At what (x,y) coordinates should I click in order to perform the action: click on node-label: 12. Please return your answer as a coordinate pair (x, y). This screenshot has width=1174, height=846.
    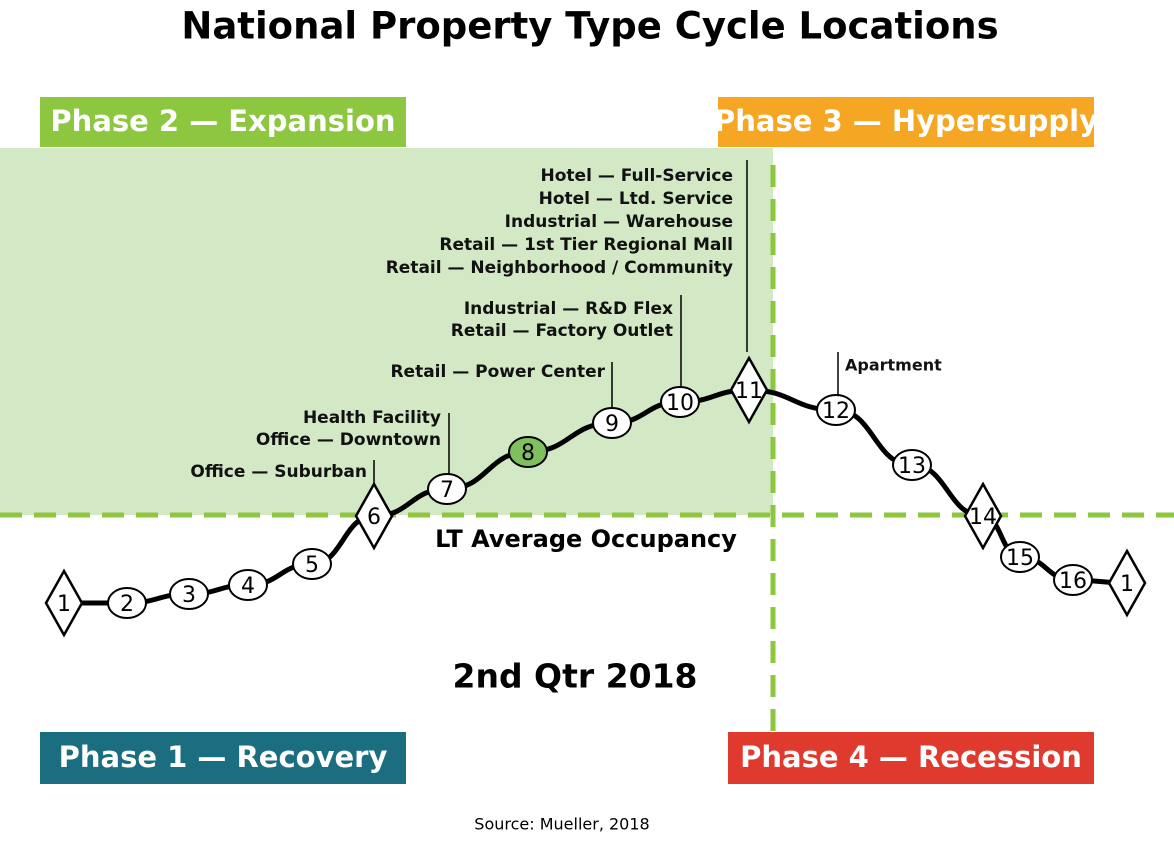
    Looking at the image, I should click on (836, 411).